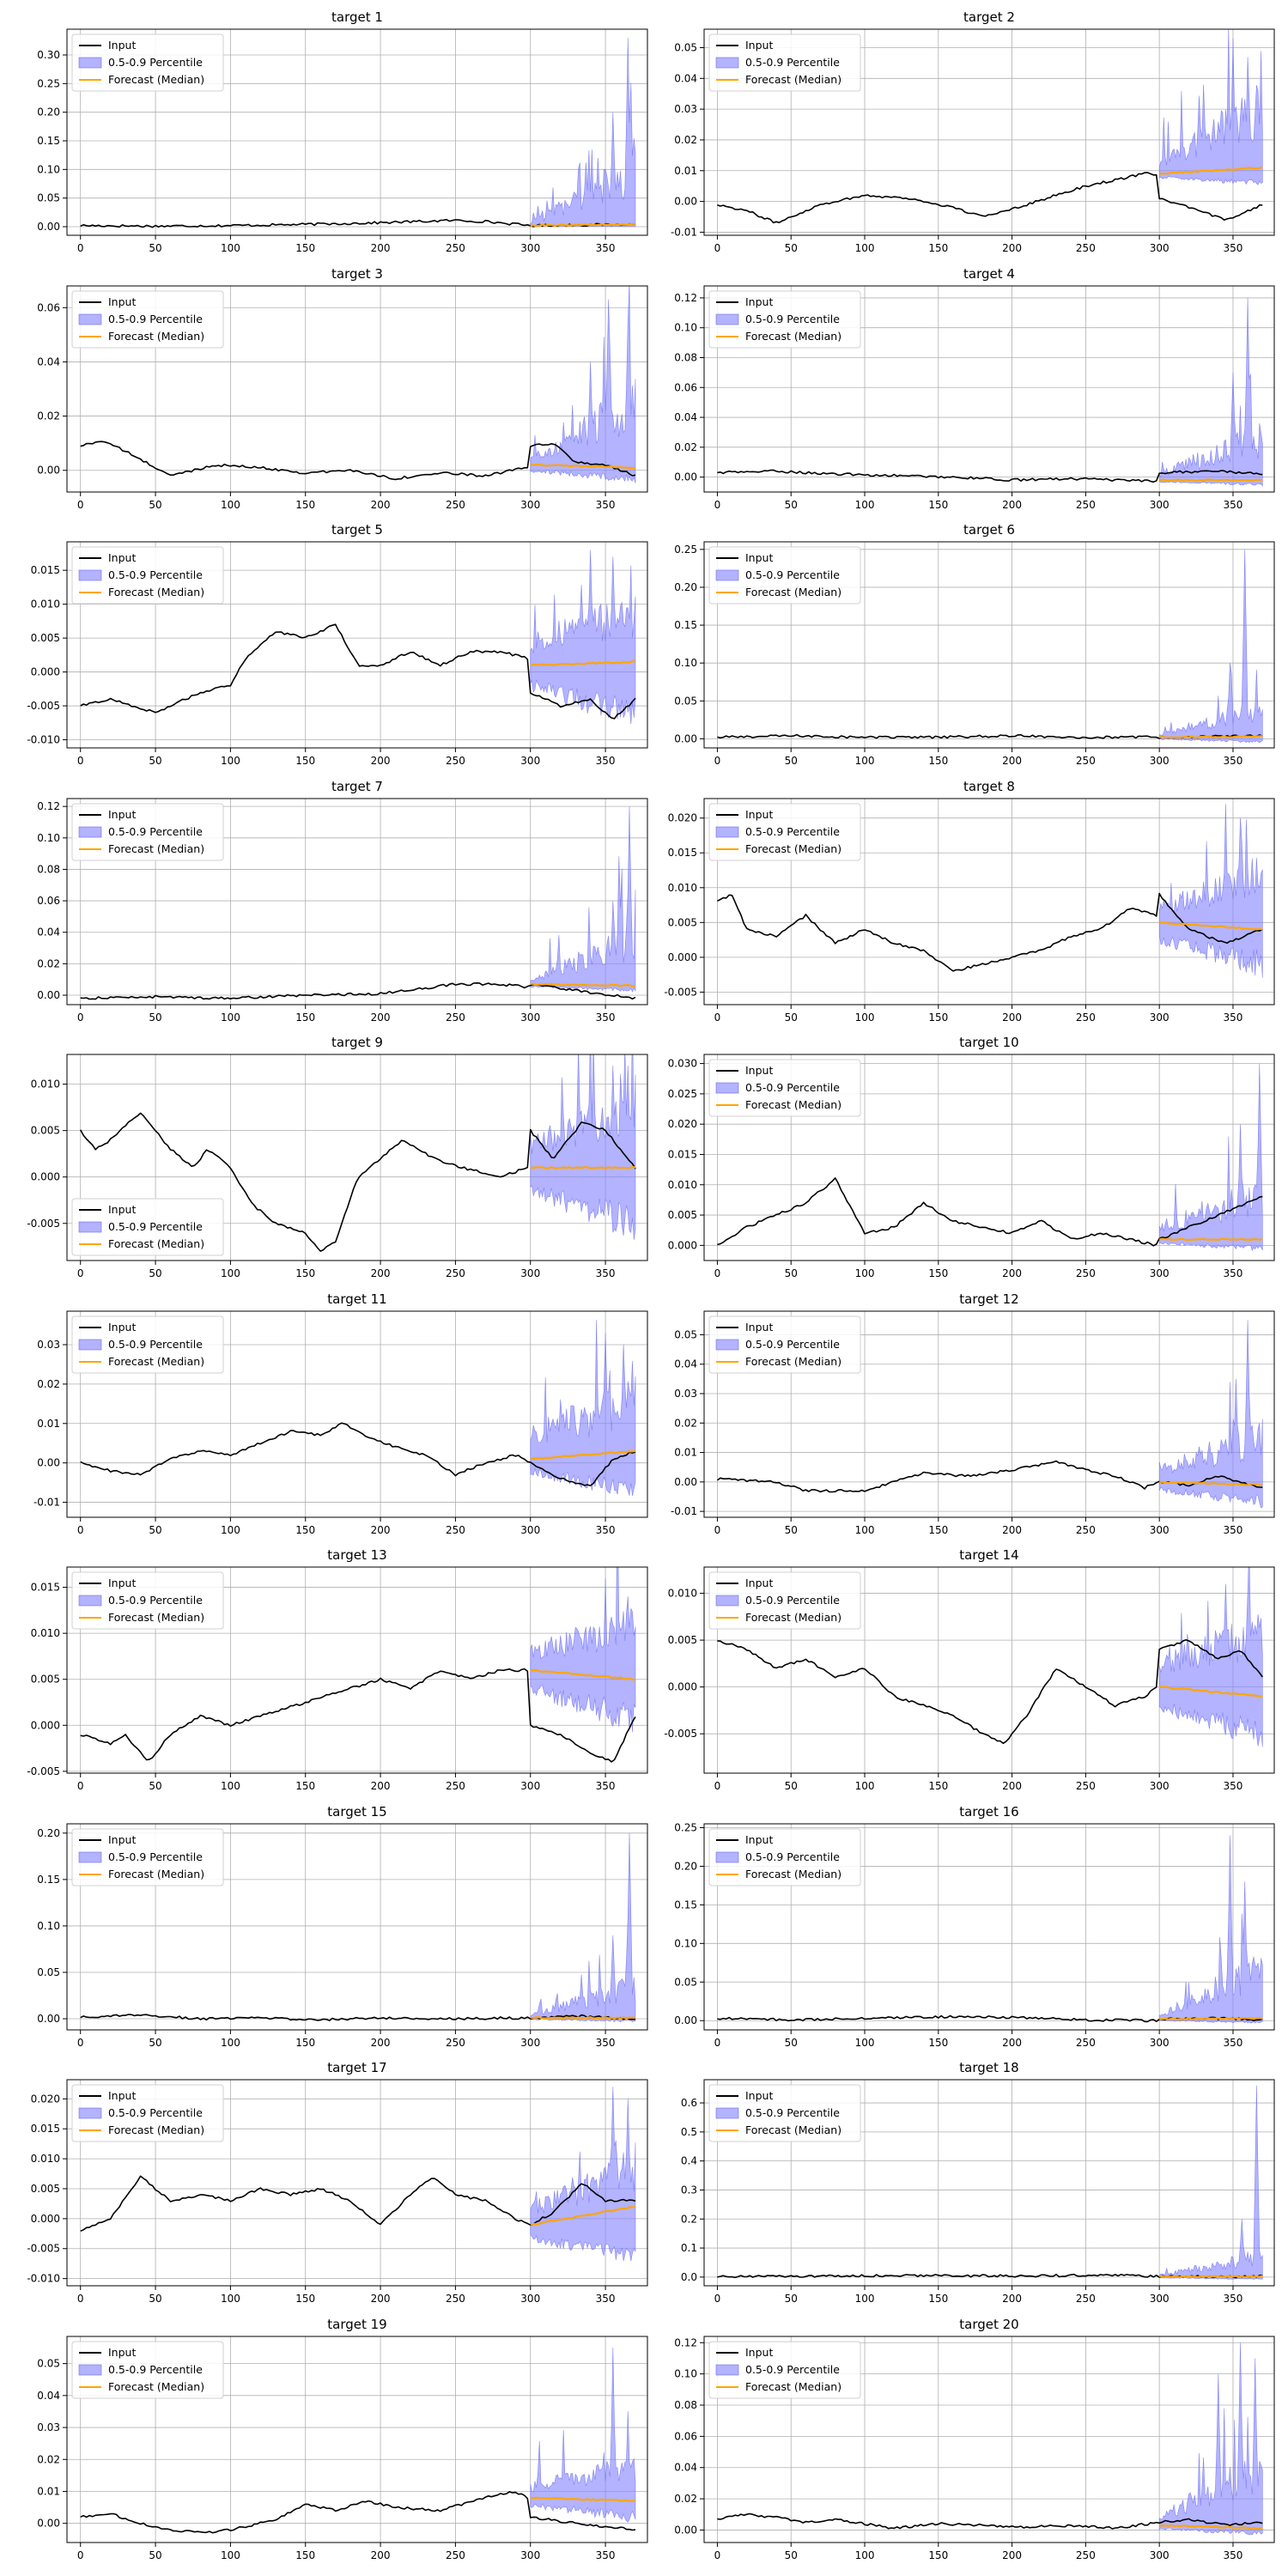 The width and height of the screenshot is (1288, 2576). Describe the element at coordinates (988, 1299) in the screenshot. I see `chart-title: target 12` at that location.